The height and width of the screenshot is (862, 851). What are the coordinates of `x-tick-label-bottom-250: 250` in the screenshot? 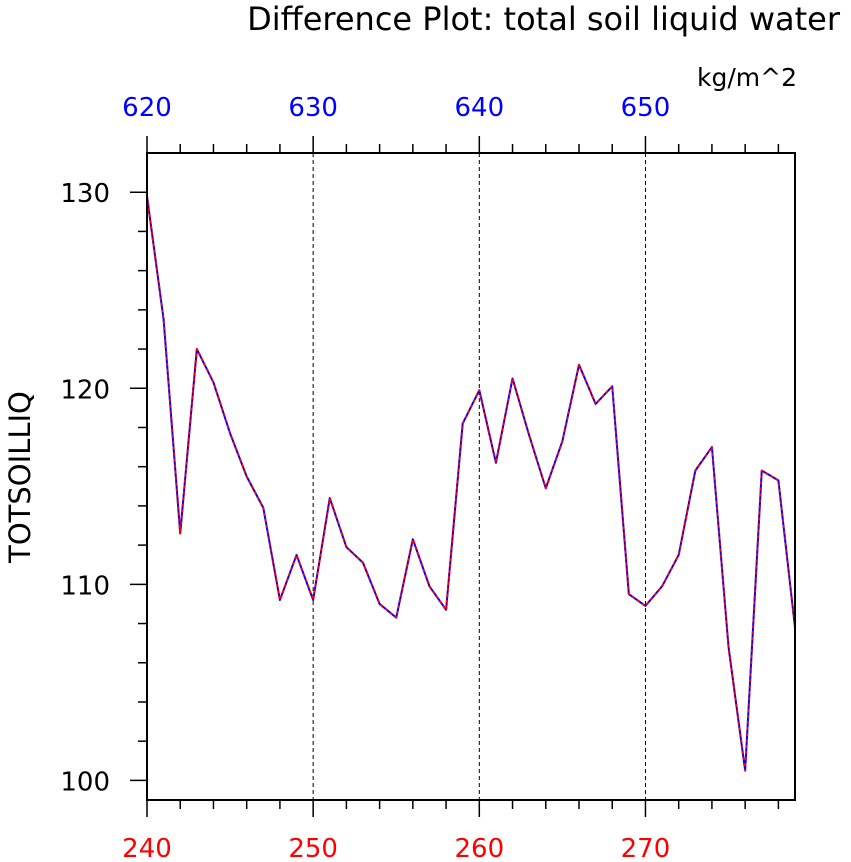 It's located at (313, 848).